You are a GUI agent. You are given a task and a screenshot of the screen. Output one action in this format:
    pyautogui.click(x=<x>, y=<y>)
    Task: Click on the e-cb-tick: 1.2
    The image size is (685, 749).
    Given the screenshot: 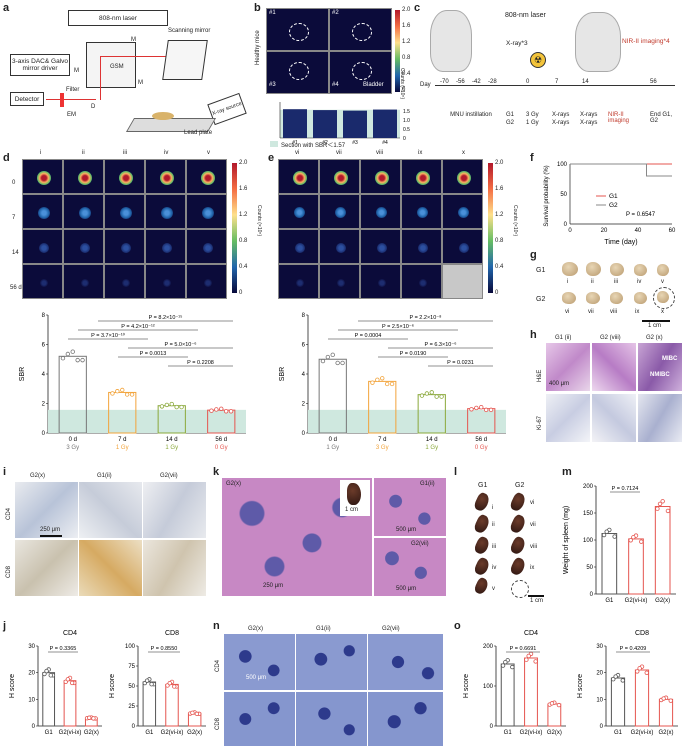 What is the action you would take?
    pyautogui.click(x=499, y=215)
    